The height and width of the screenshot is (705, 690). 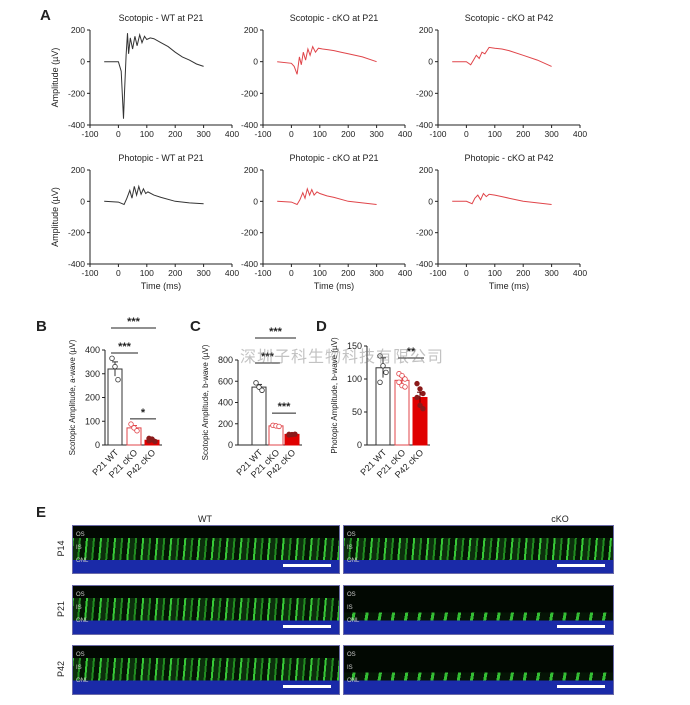 What do you see at coordinates (195, 326) in the screenshot?
I see `panel-label-c: C` at bounding box center [195, 326].